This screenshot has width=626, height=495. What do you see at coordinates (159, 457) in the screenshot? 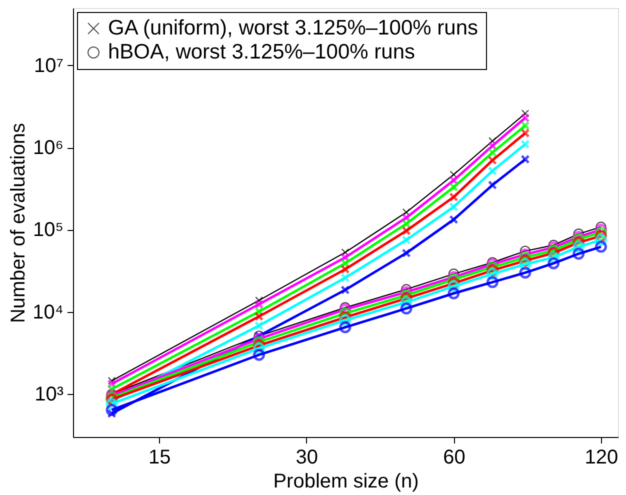
I see `x-tick-label: 15` at bounding box center [159, 457].